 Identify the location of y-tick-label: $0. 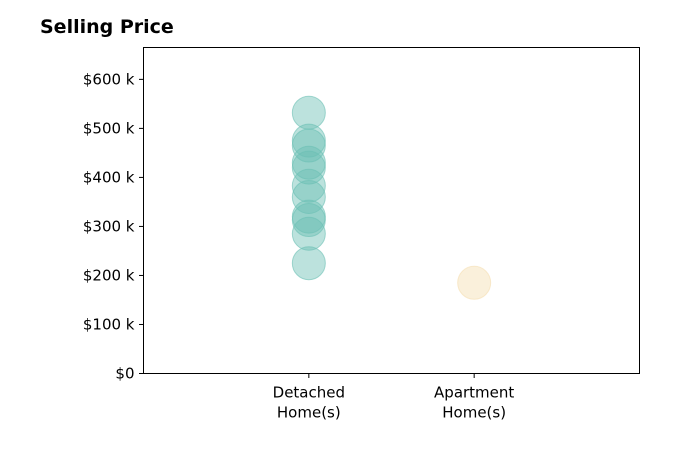
(124, 374).